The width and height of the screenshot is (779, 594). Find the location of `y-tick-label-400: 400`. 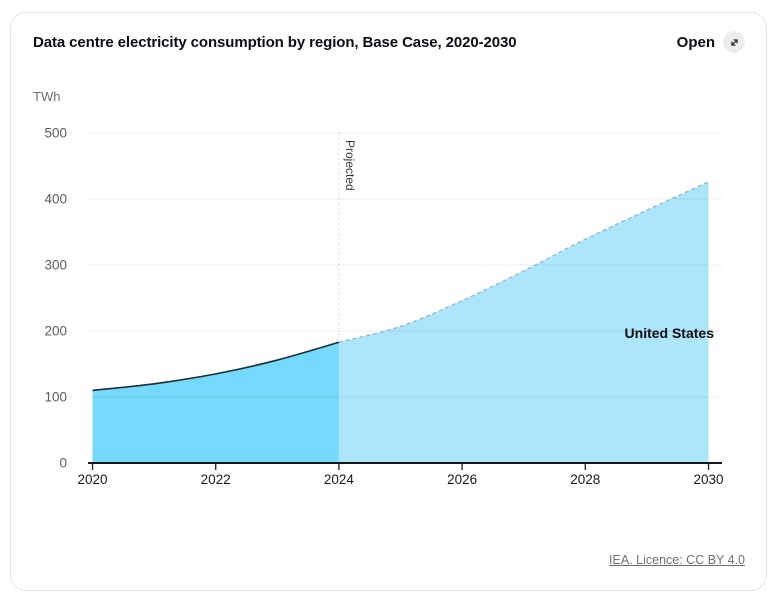

y-tick-label-400: 400 is located at coordinates (55, 199).